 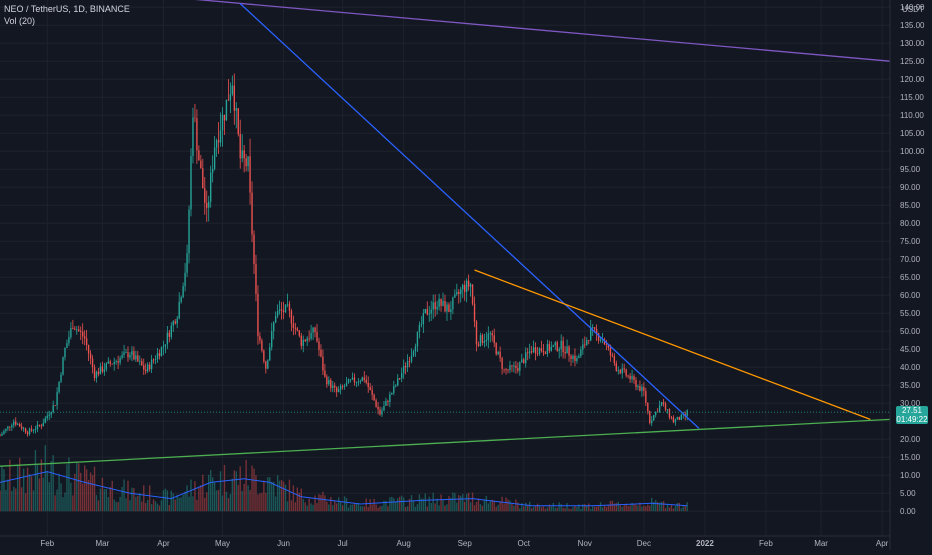 What do you see at coordinates (542, 31) in the screenshot?
I see `trendline-purple` at bounding box center [542, 31].